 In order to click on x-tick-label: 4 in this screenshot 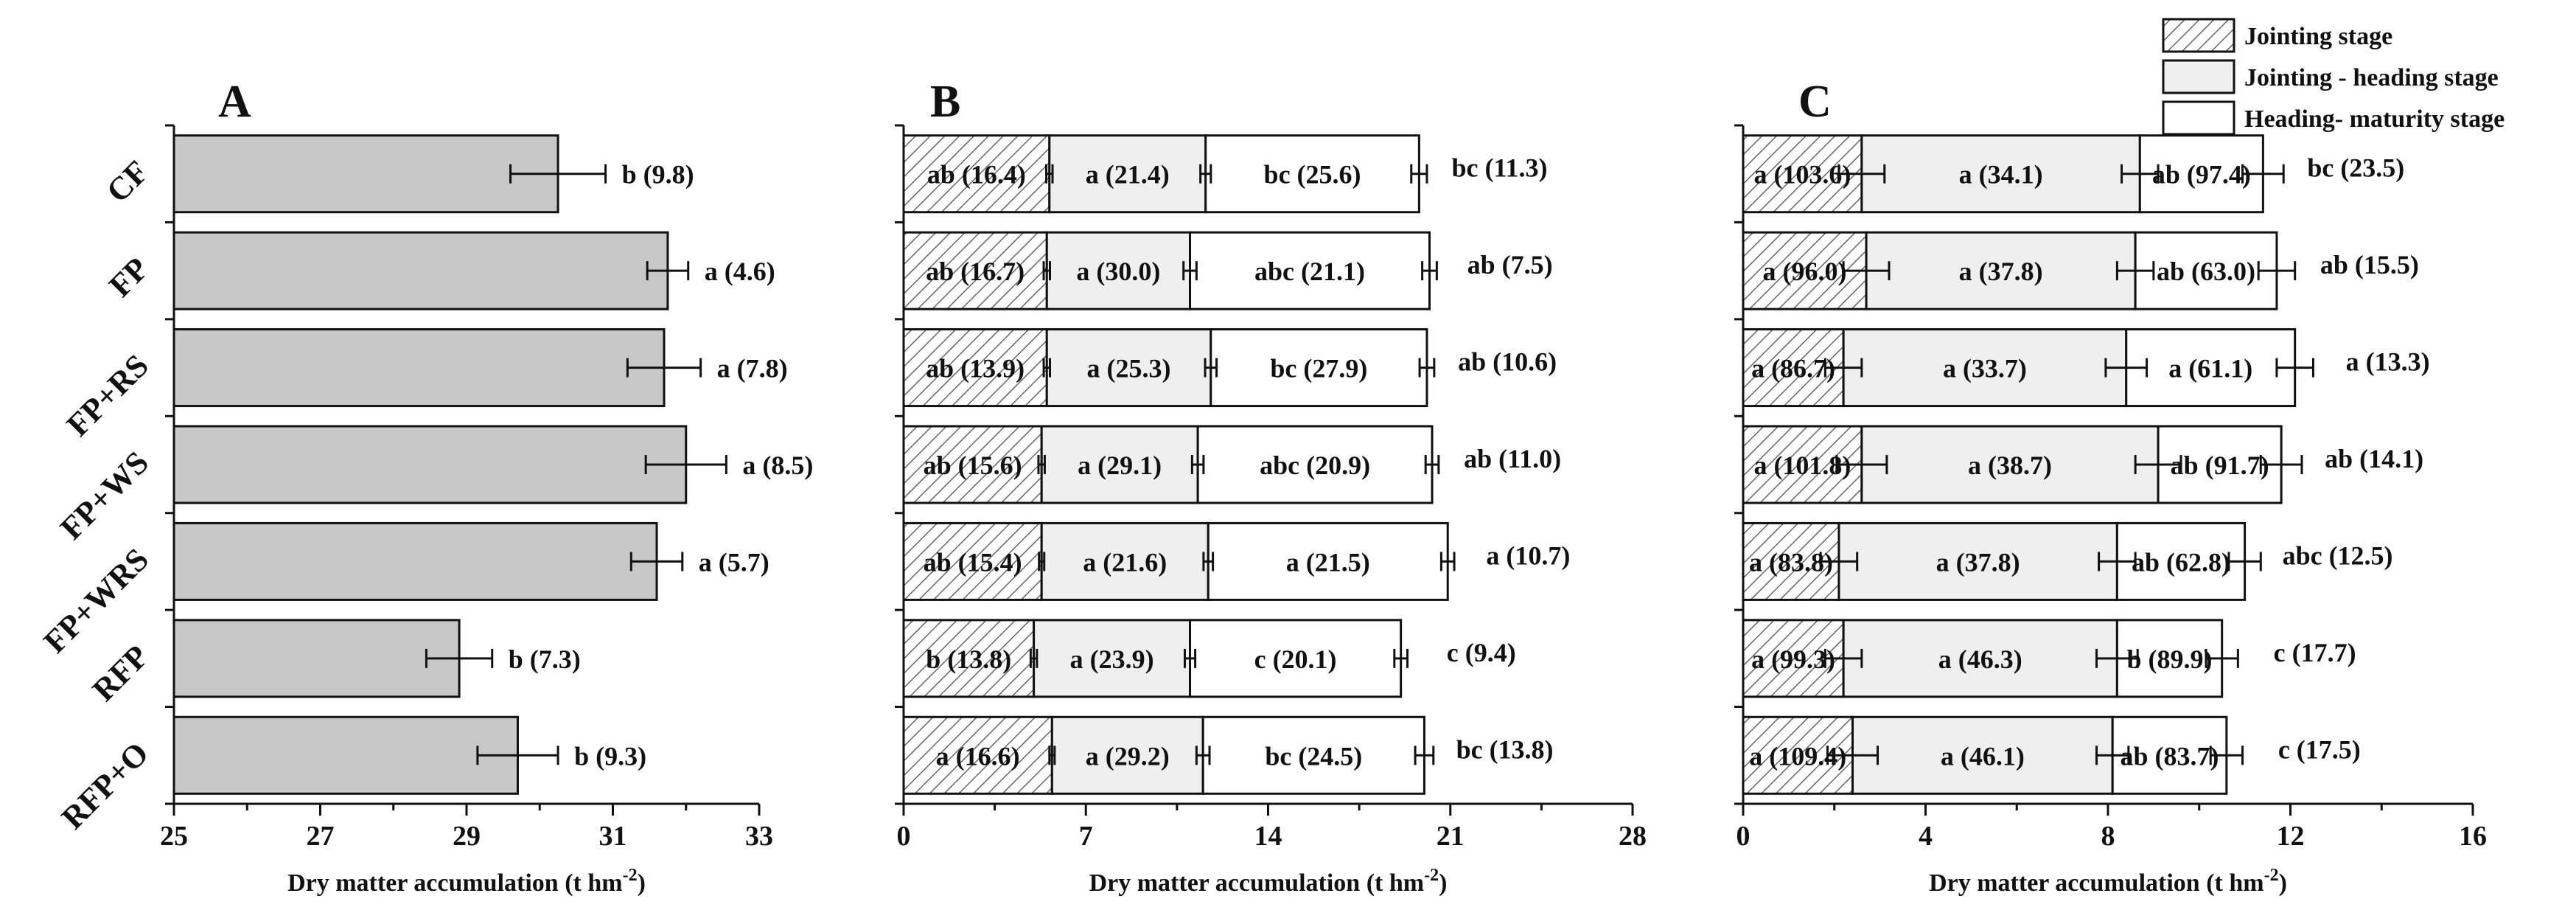, I will do `click(1926, 836)`.